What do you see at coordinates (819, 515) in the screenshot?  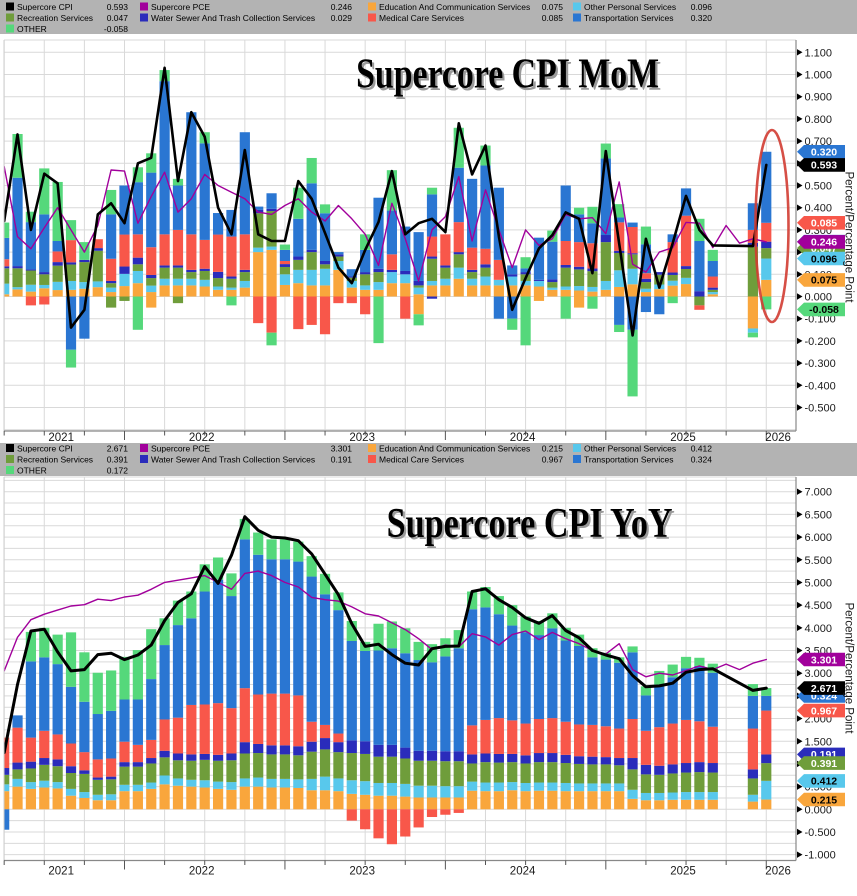 I see `svg-text: 6.500` at bounding box center [819, 515].